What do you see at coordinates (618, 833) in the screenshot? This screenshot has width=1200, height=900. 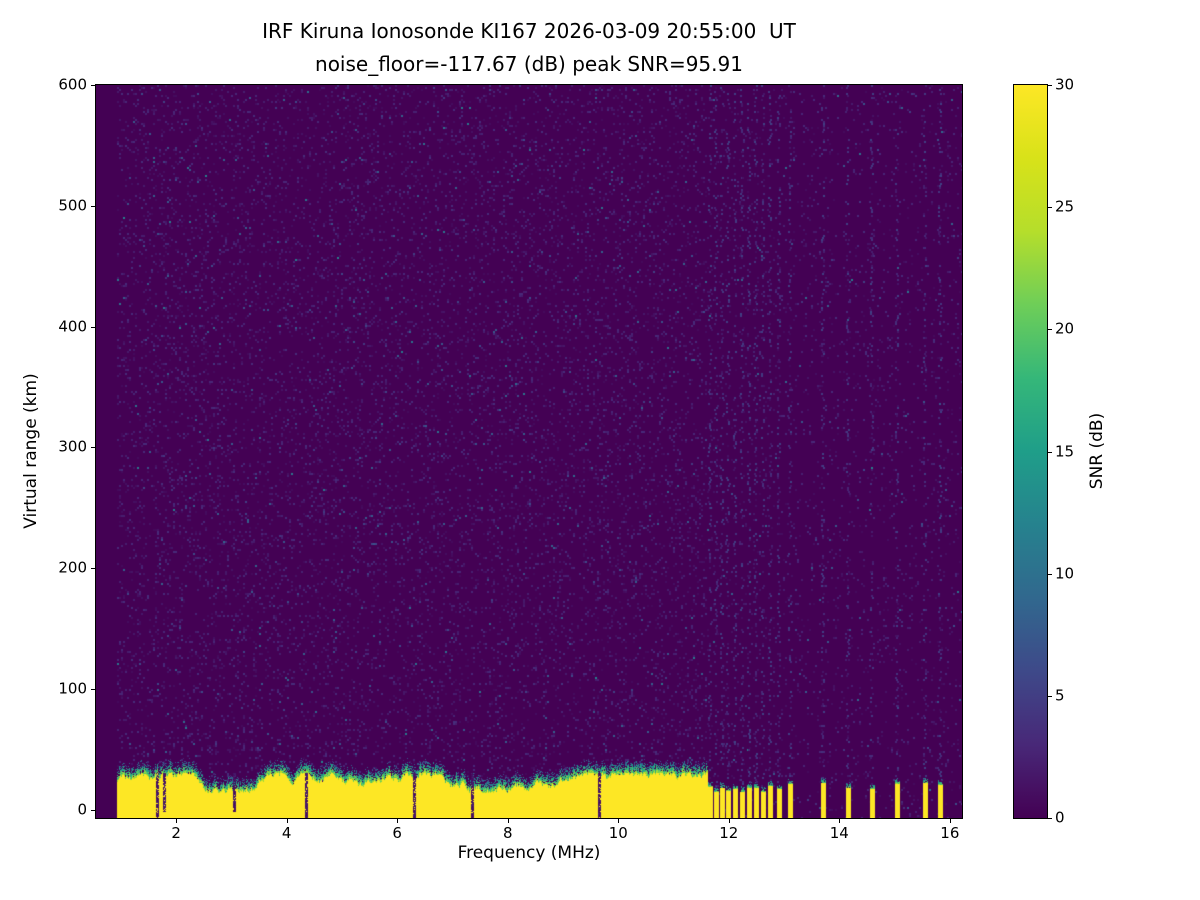 I see `x-tick-label: 10` at bounding box center [618, 833].